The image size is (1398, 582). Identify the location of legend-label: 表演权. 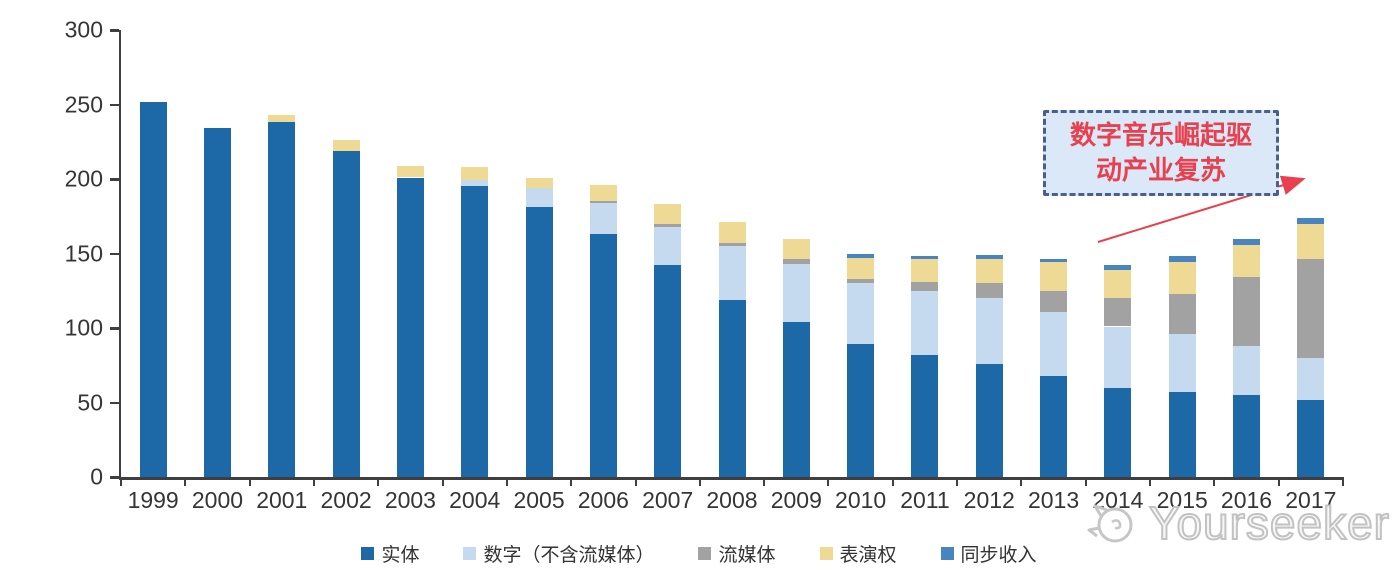
(868, 555).